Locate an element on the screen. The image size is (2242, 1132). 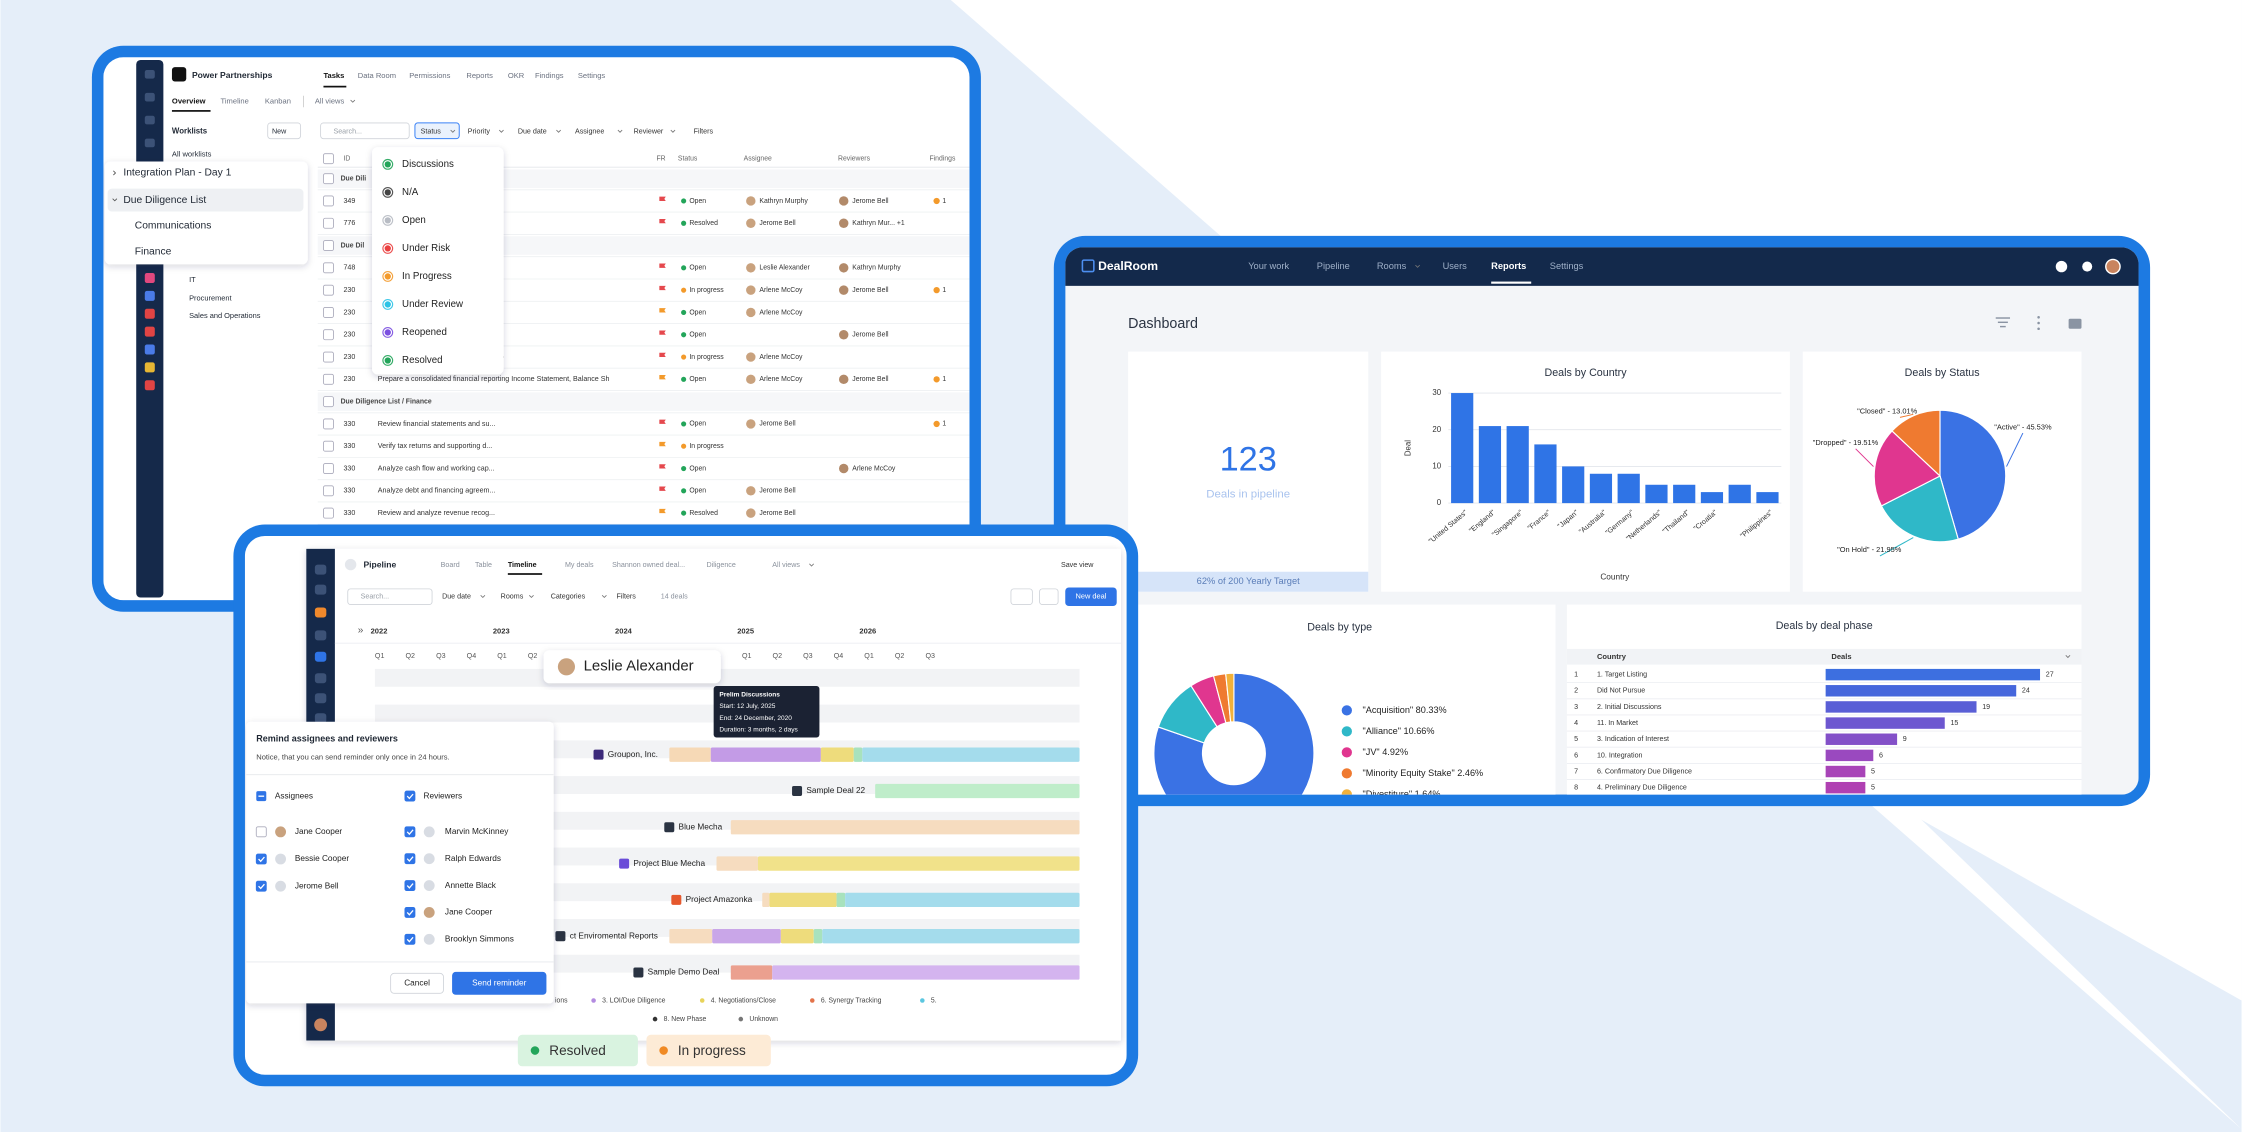
worklist-tree-item: Due Diligence List is located at coordinates (164, 200).